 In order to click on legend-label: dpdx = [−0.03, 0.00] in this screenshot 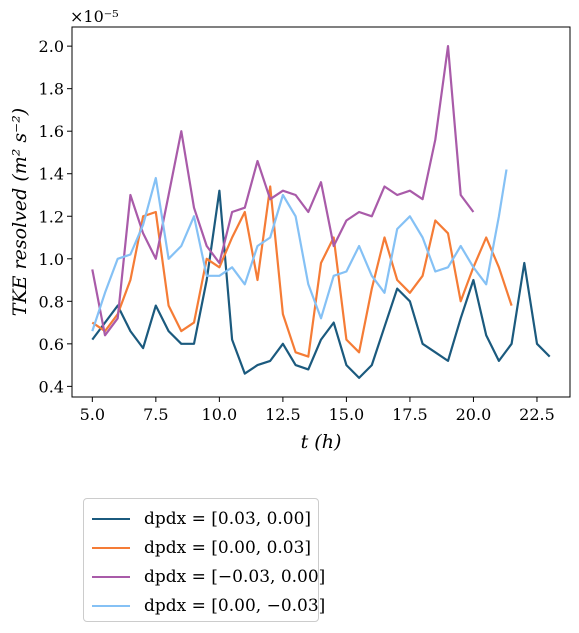, I will do `click(235, 577)`.